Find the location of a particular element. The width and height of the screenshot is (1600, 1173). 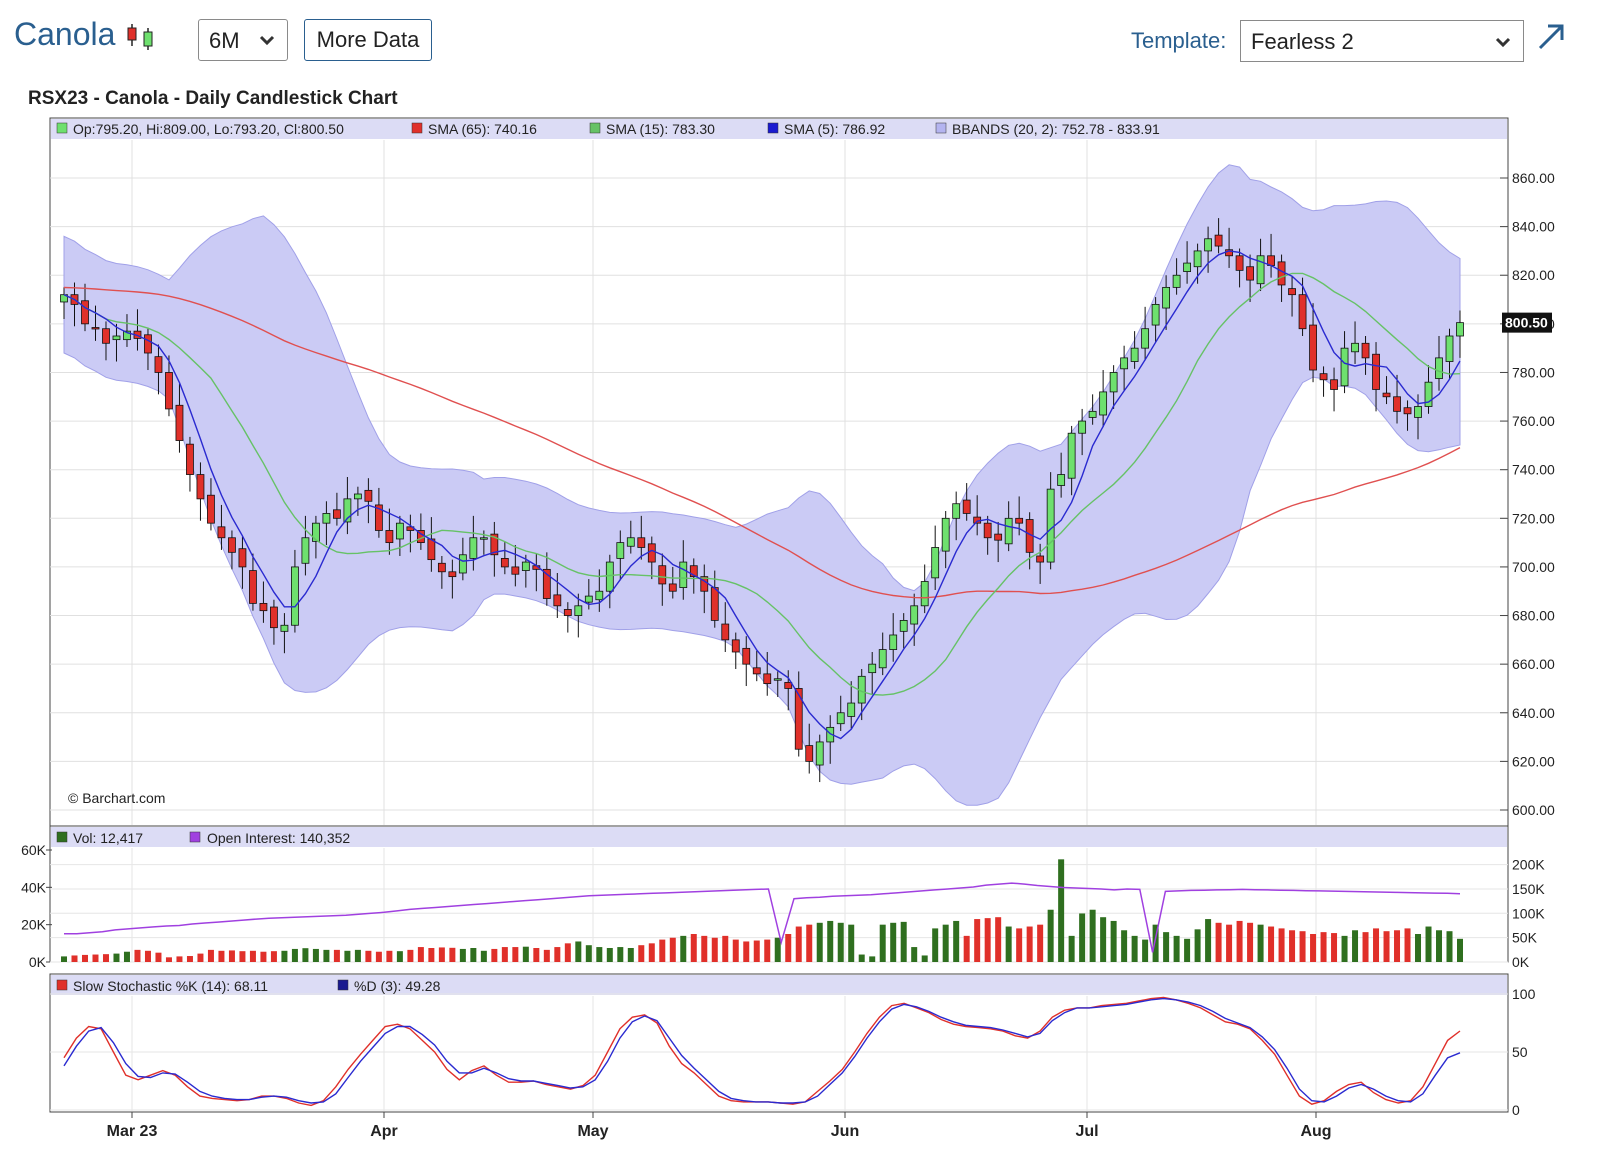

more-data-button: More Data is located at coordinates (368, 40).